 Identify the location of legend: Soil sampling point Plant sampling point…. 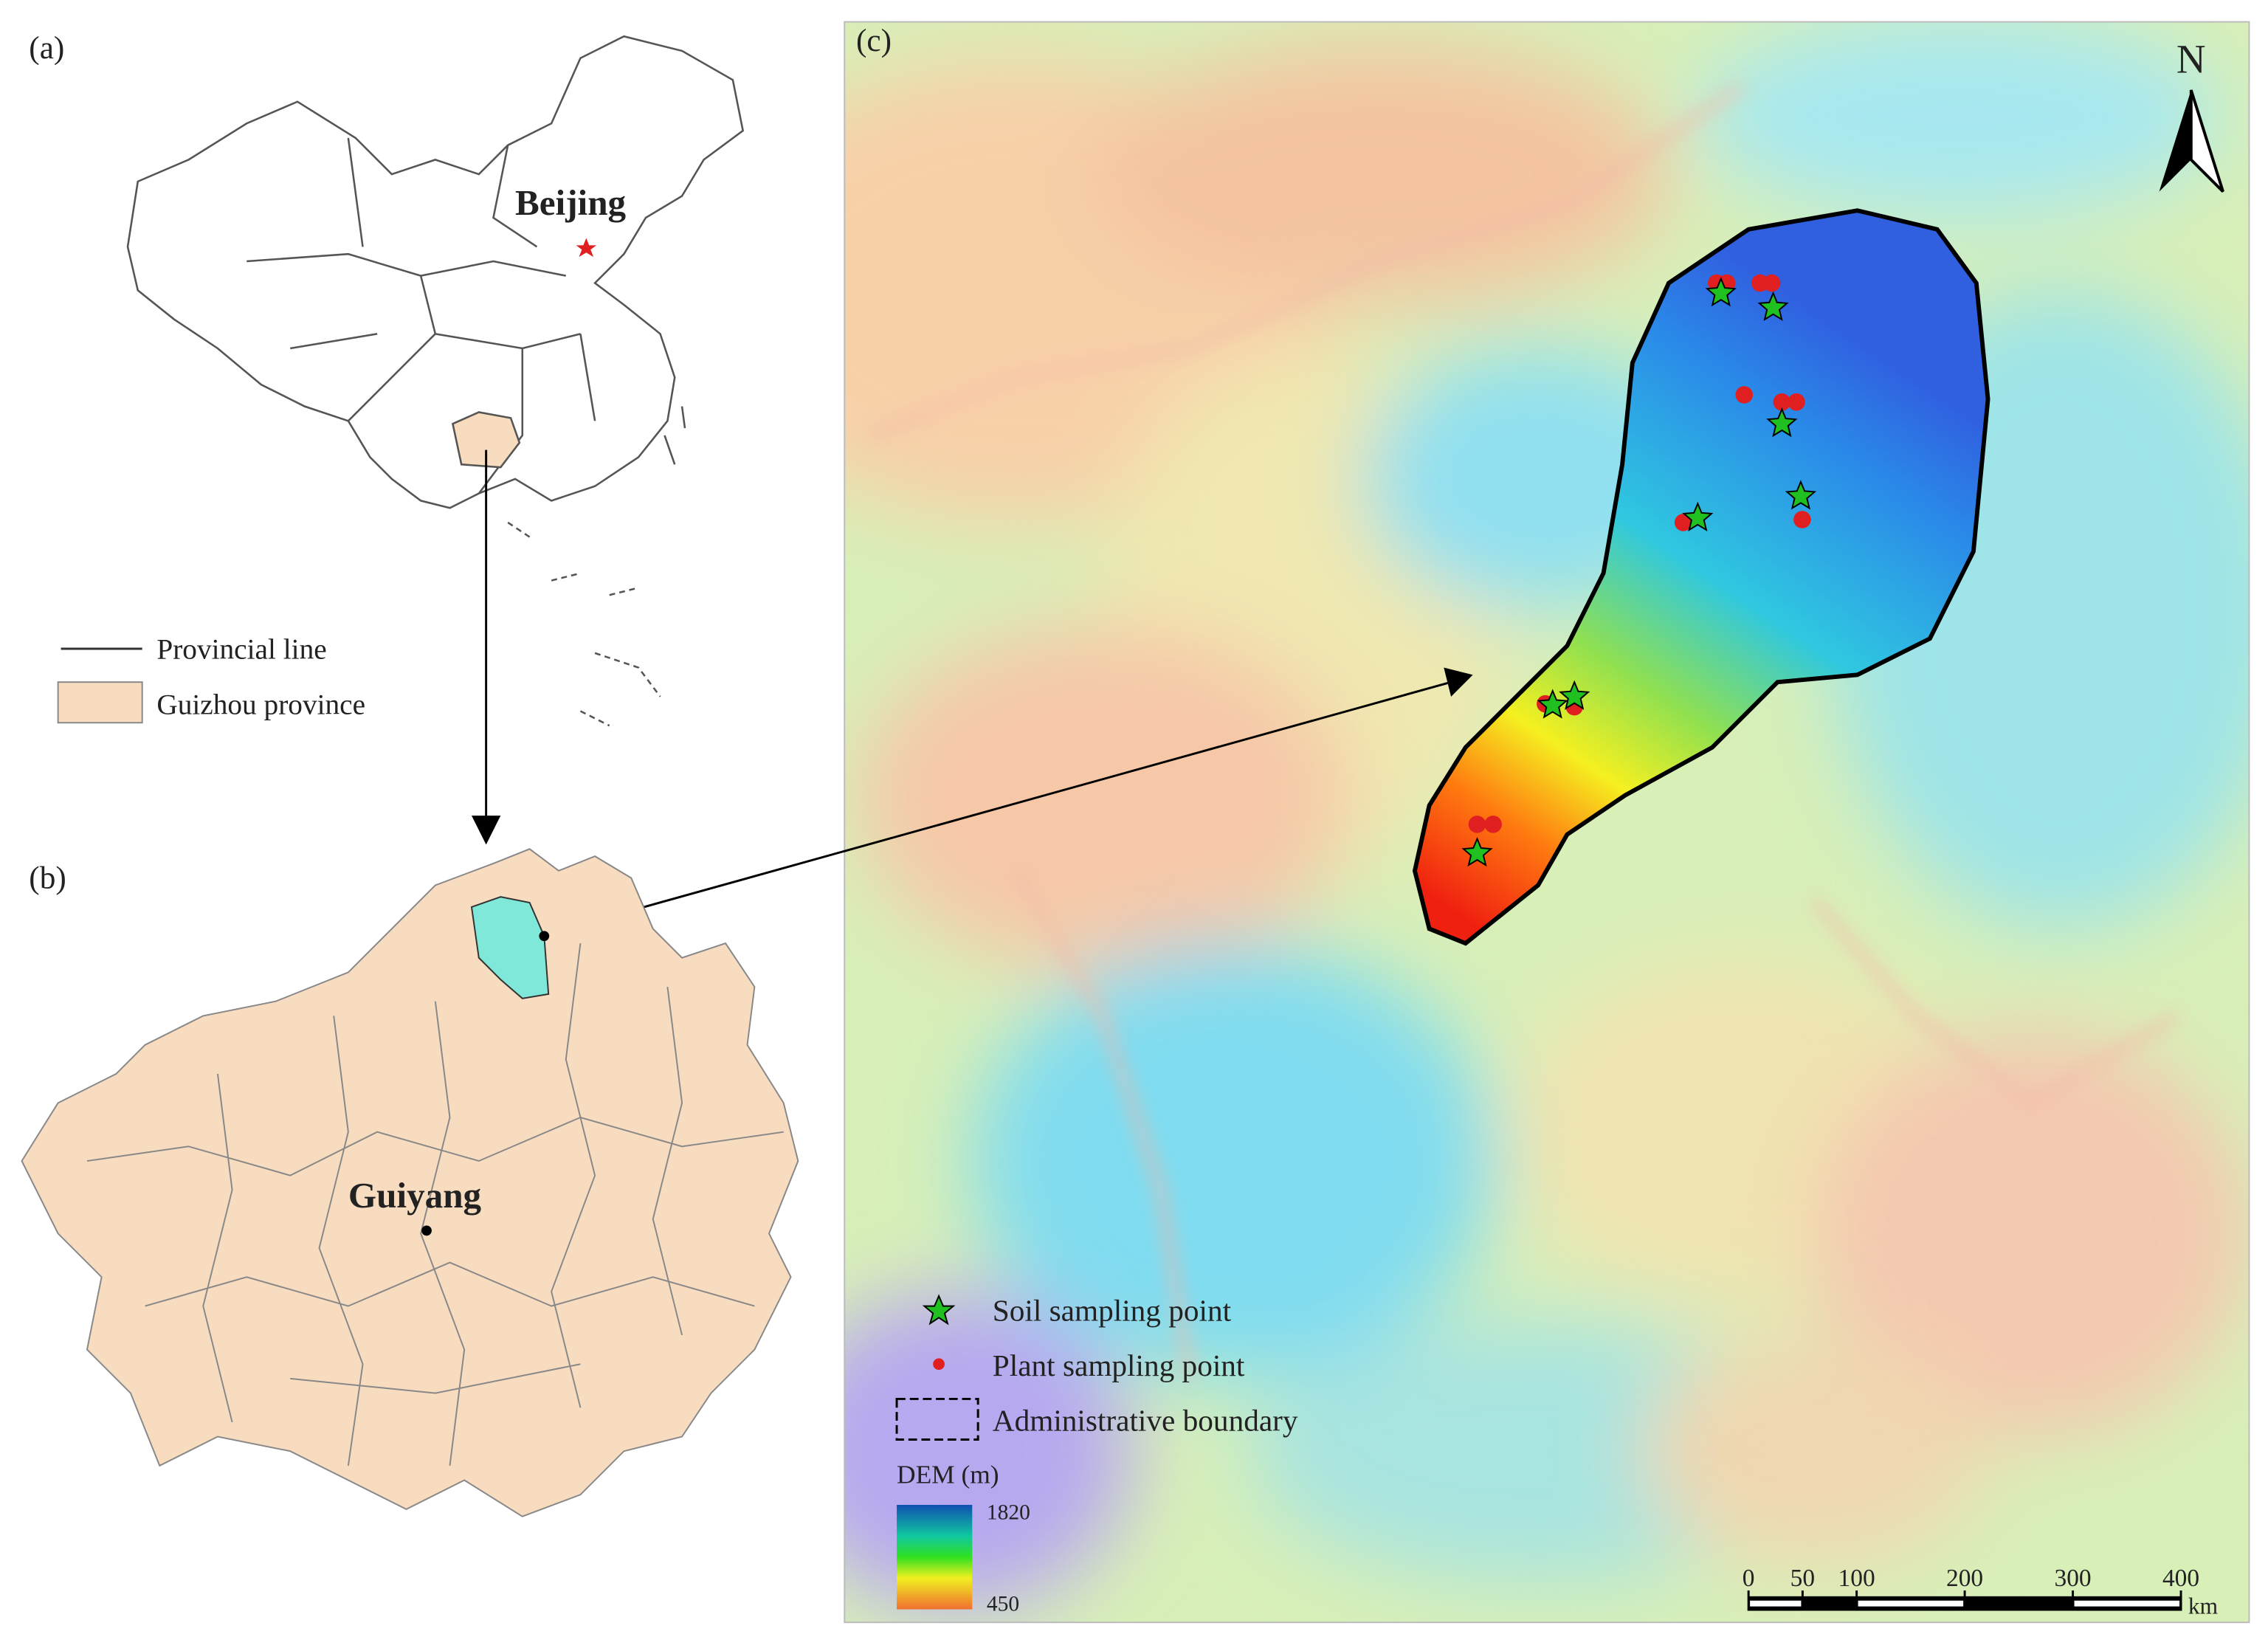
(1096, 1454).